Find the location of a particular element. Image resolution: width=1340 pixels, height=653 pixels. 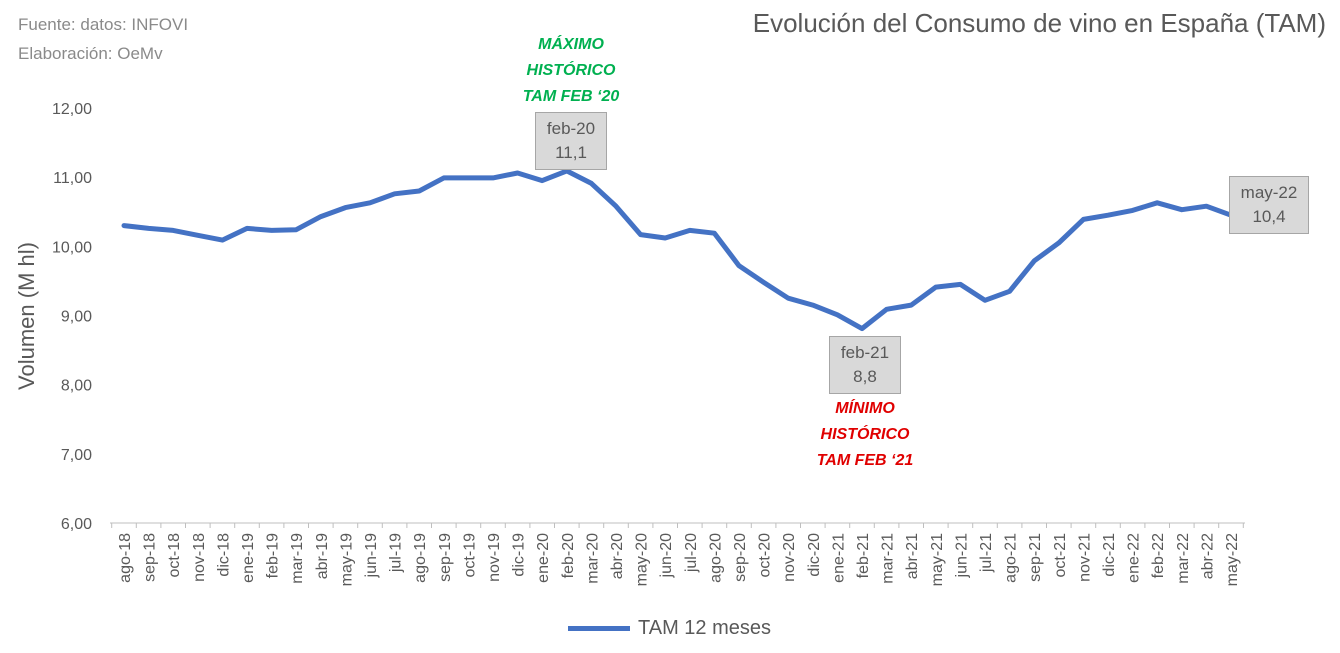

x-tick-label: may-20 is located at coordinates (642, 559).